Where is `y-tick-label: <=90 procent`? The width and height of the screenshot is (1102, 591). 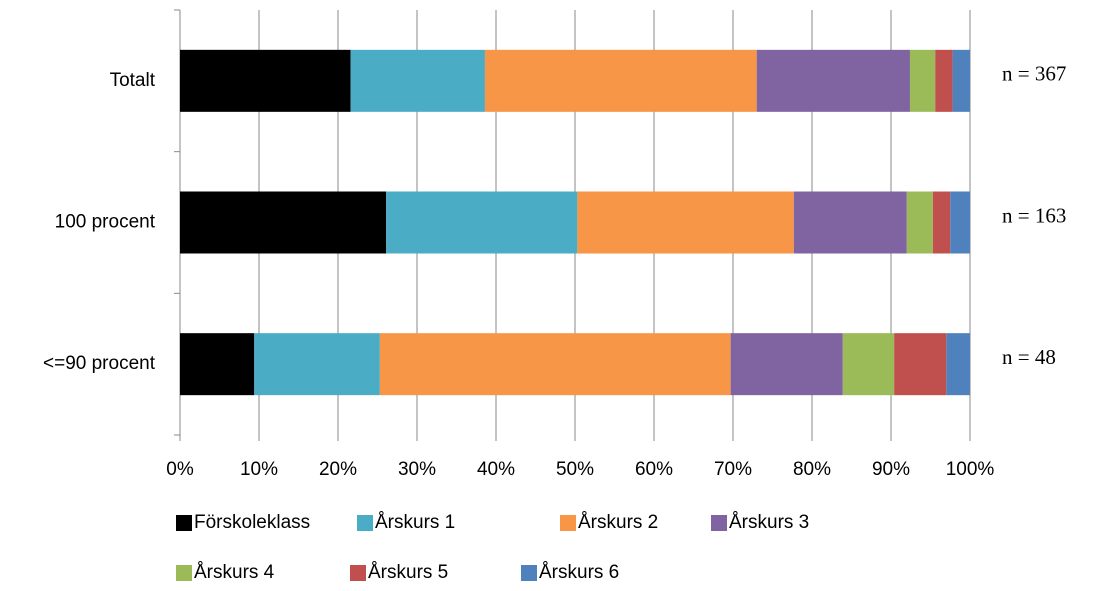 y-tick-label: <=90 procent is located at coordinates (99, 363).